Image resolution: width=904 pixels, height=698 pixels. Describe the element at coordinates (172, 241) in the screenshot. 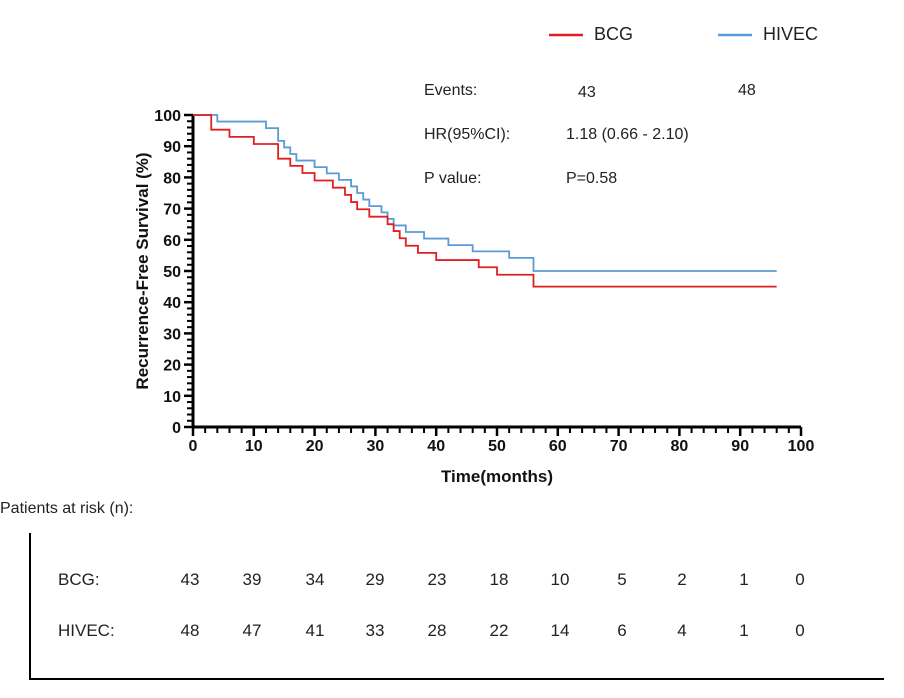

I see `y-tick-label: 60` at that location.